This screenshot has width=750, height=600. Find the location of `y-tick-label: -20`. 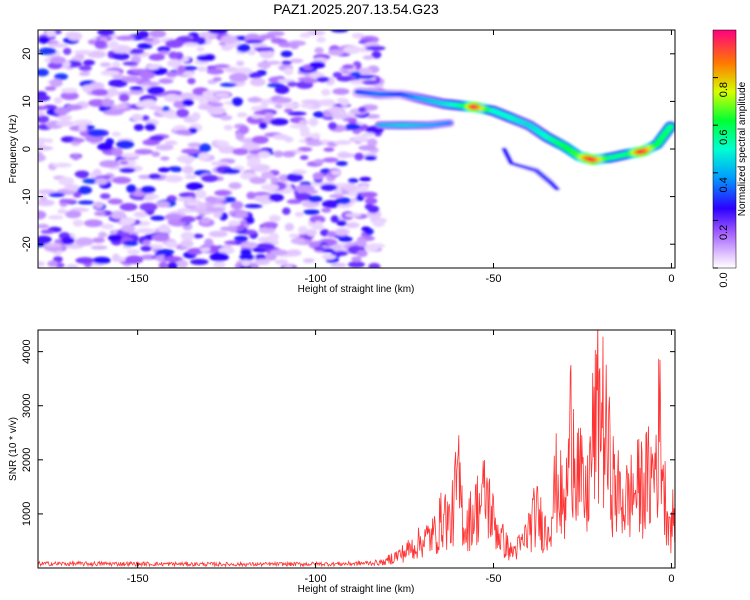

y-tick-label: -20 is located at coordinates (27, 244).